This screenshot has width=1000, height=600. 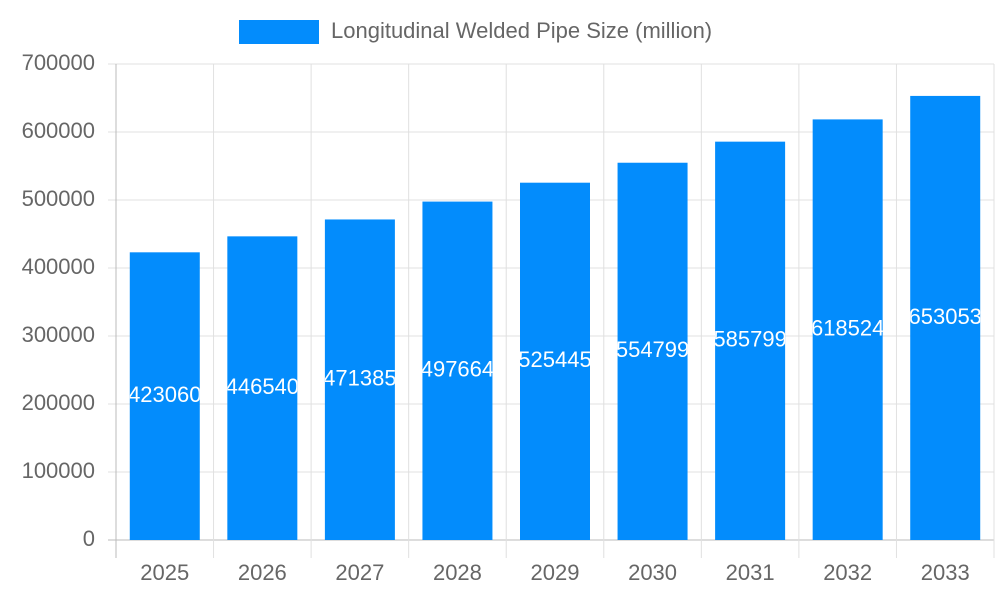 I want to click on legend-swatch, so click(x=279, y=32).